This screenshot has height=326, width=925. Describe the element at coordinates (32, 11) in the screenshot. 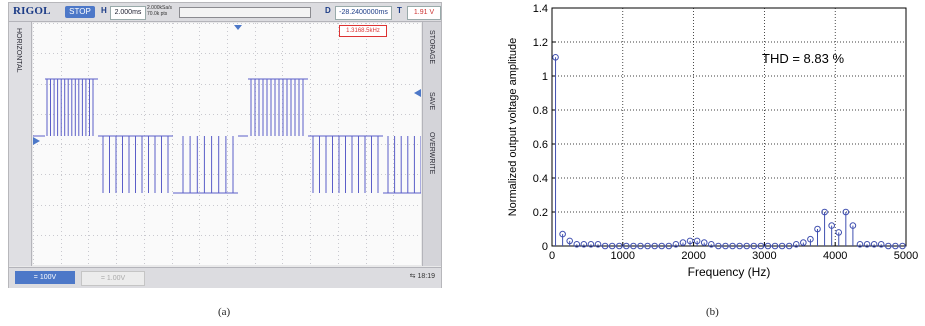

I see `brand-logo: RIGOL` at that location.